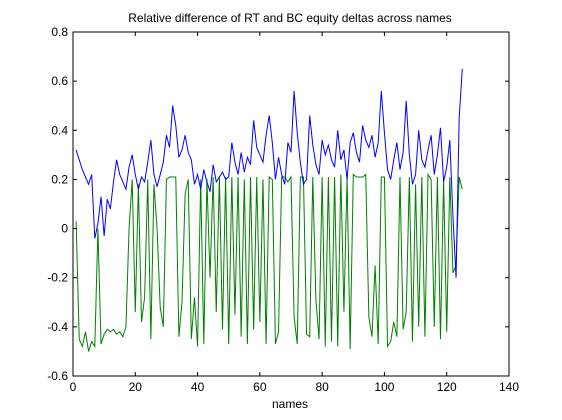 The image size is (562, 420). I want to click on y-tick-label: 0.8, so click(59, 32).